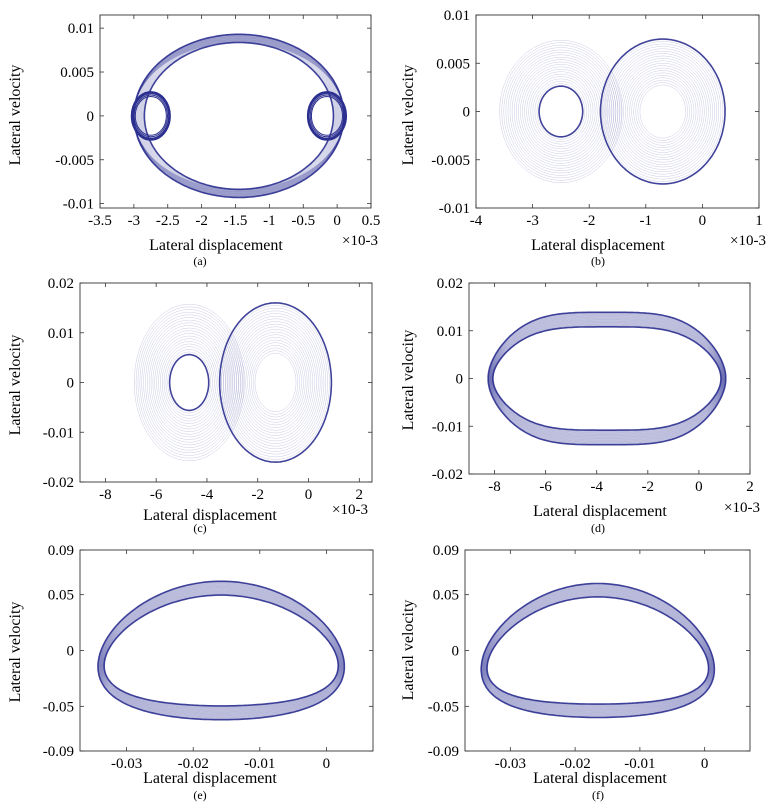 This screenshot has width=778, height=809. I want to click on y-tick-label: -0.01, so click(78, 205).